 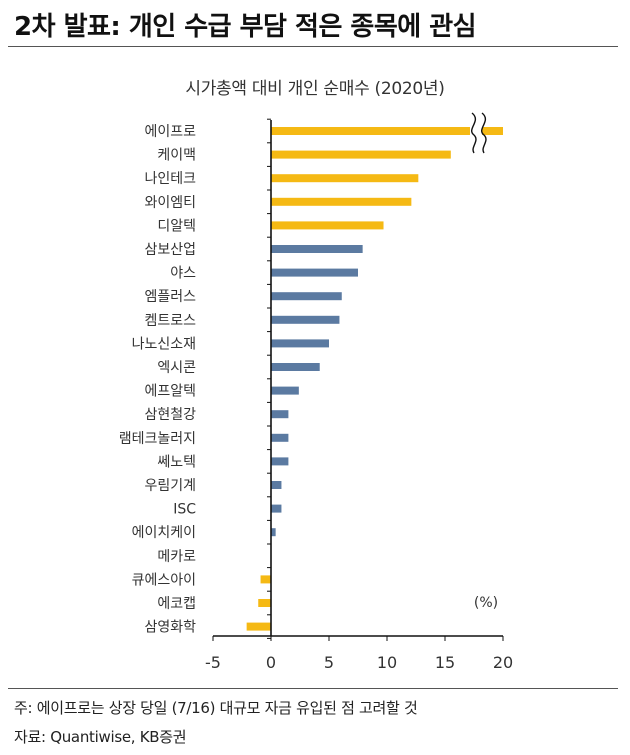 What do you see at coordinates (445, 662) in the screenshot?
I see `x-tick-label: 15` at bounding box center [445, 662].